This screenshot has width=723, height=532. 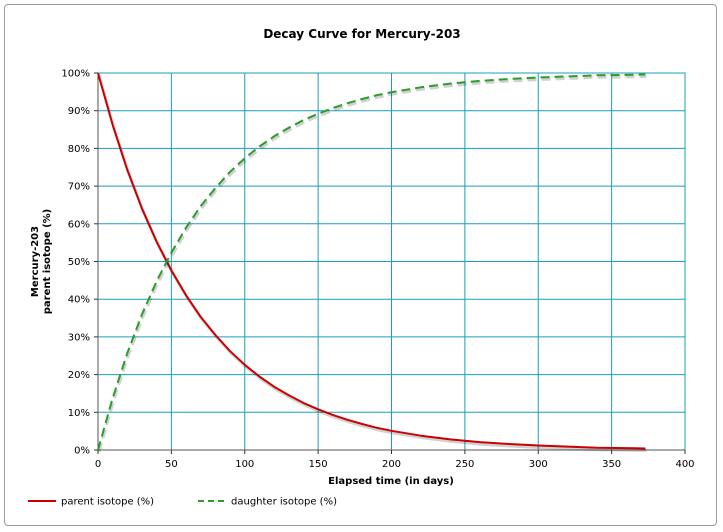 I want to click on x-tick-label: 300, so click(x=538, y=464).